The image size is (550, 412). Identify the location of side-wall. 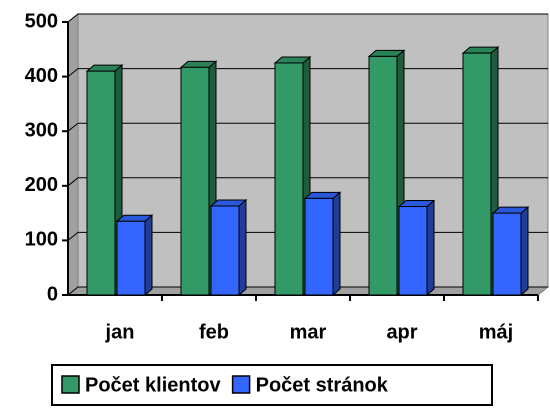
(73, 154).